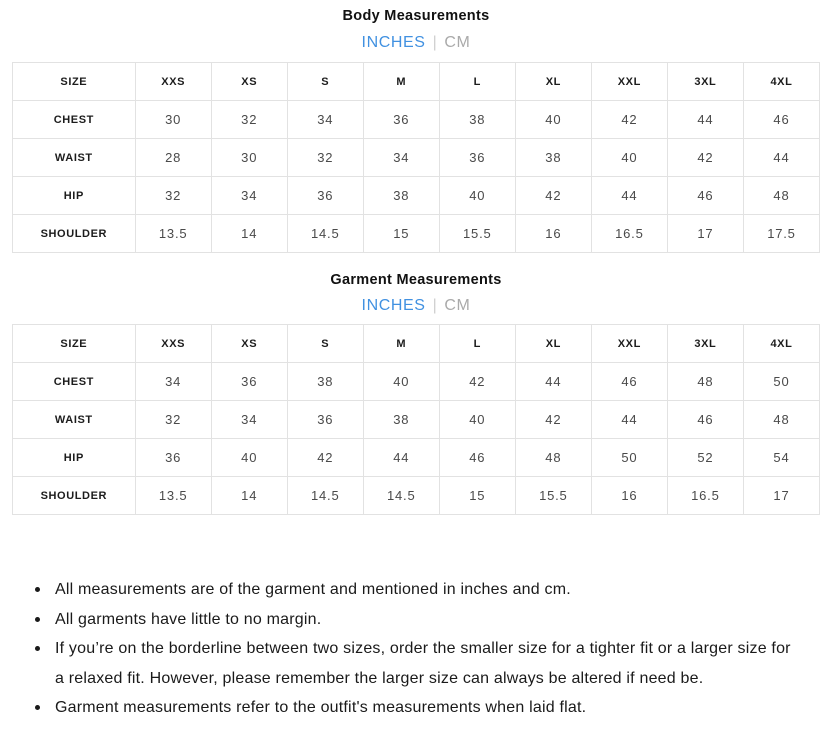 The height and width of the screenshot is (730, 832). Describe the element at coordinates (416, 280) in the screenshot. I see `garment-measurements-title: Garment Measurements` at that location.